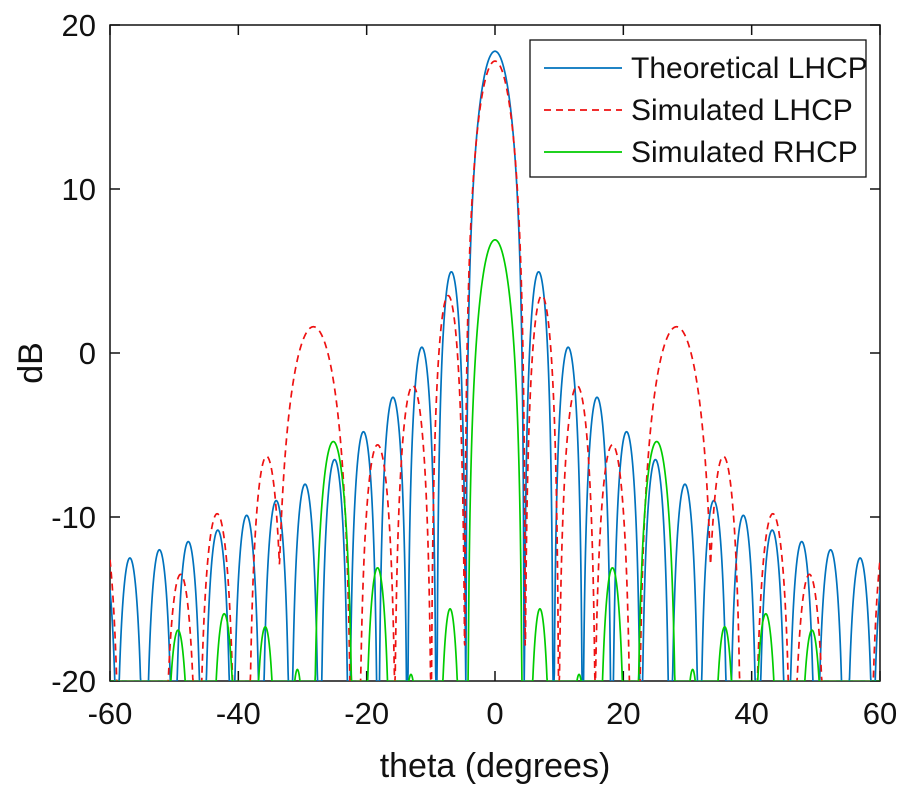  I want to click on y-tick-label: 20, so click(79, 25).